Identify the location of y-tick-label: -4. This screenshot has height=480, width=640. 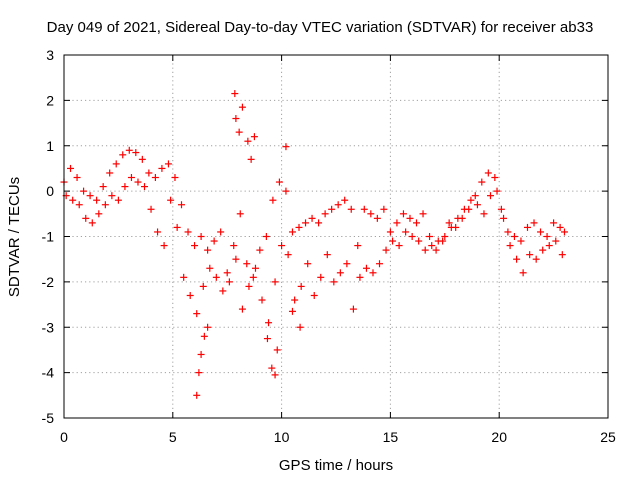
(48, 373).